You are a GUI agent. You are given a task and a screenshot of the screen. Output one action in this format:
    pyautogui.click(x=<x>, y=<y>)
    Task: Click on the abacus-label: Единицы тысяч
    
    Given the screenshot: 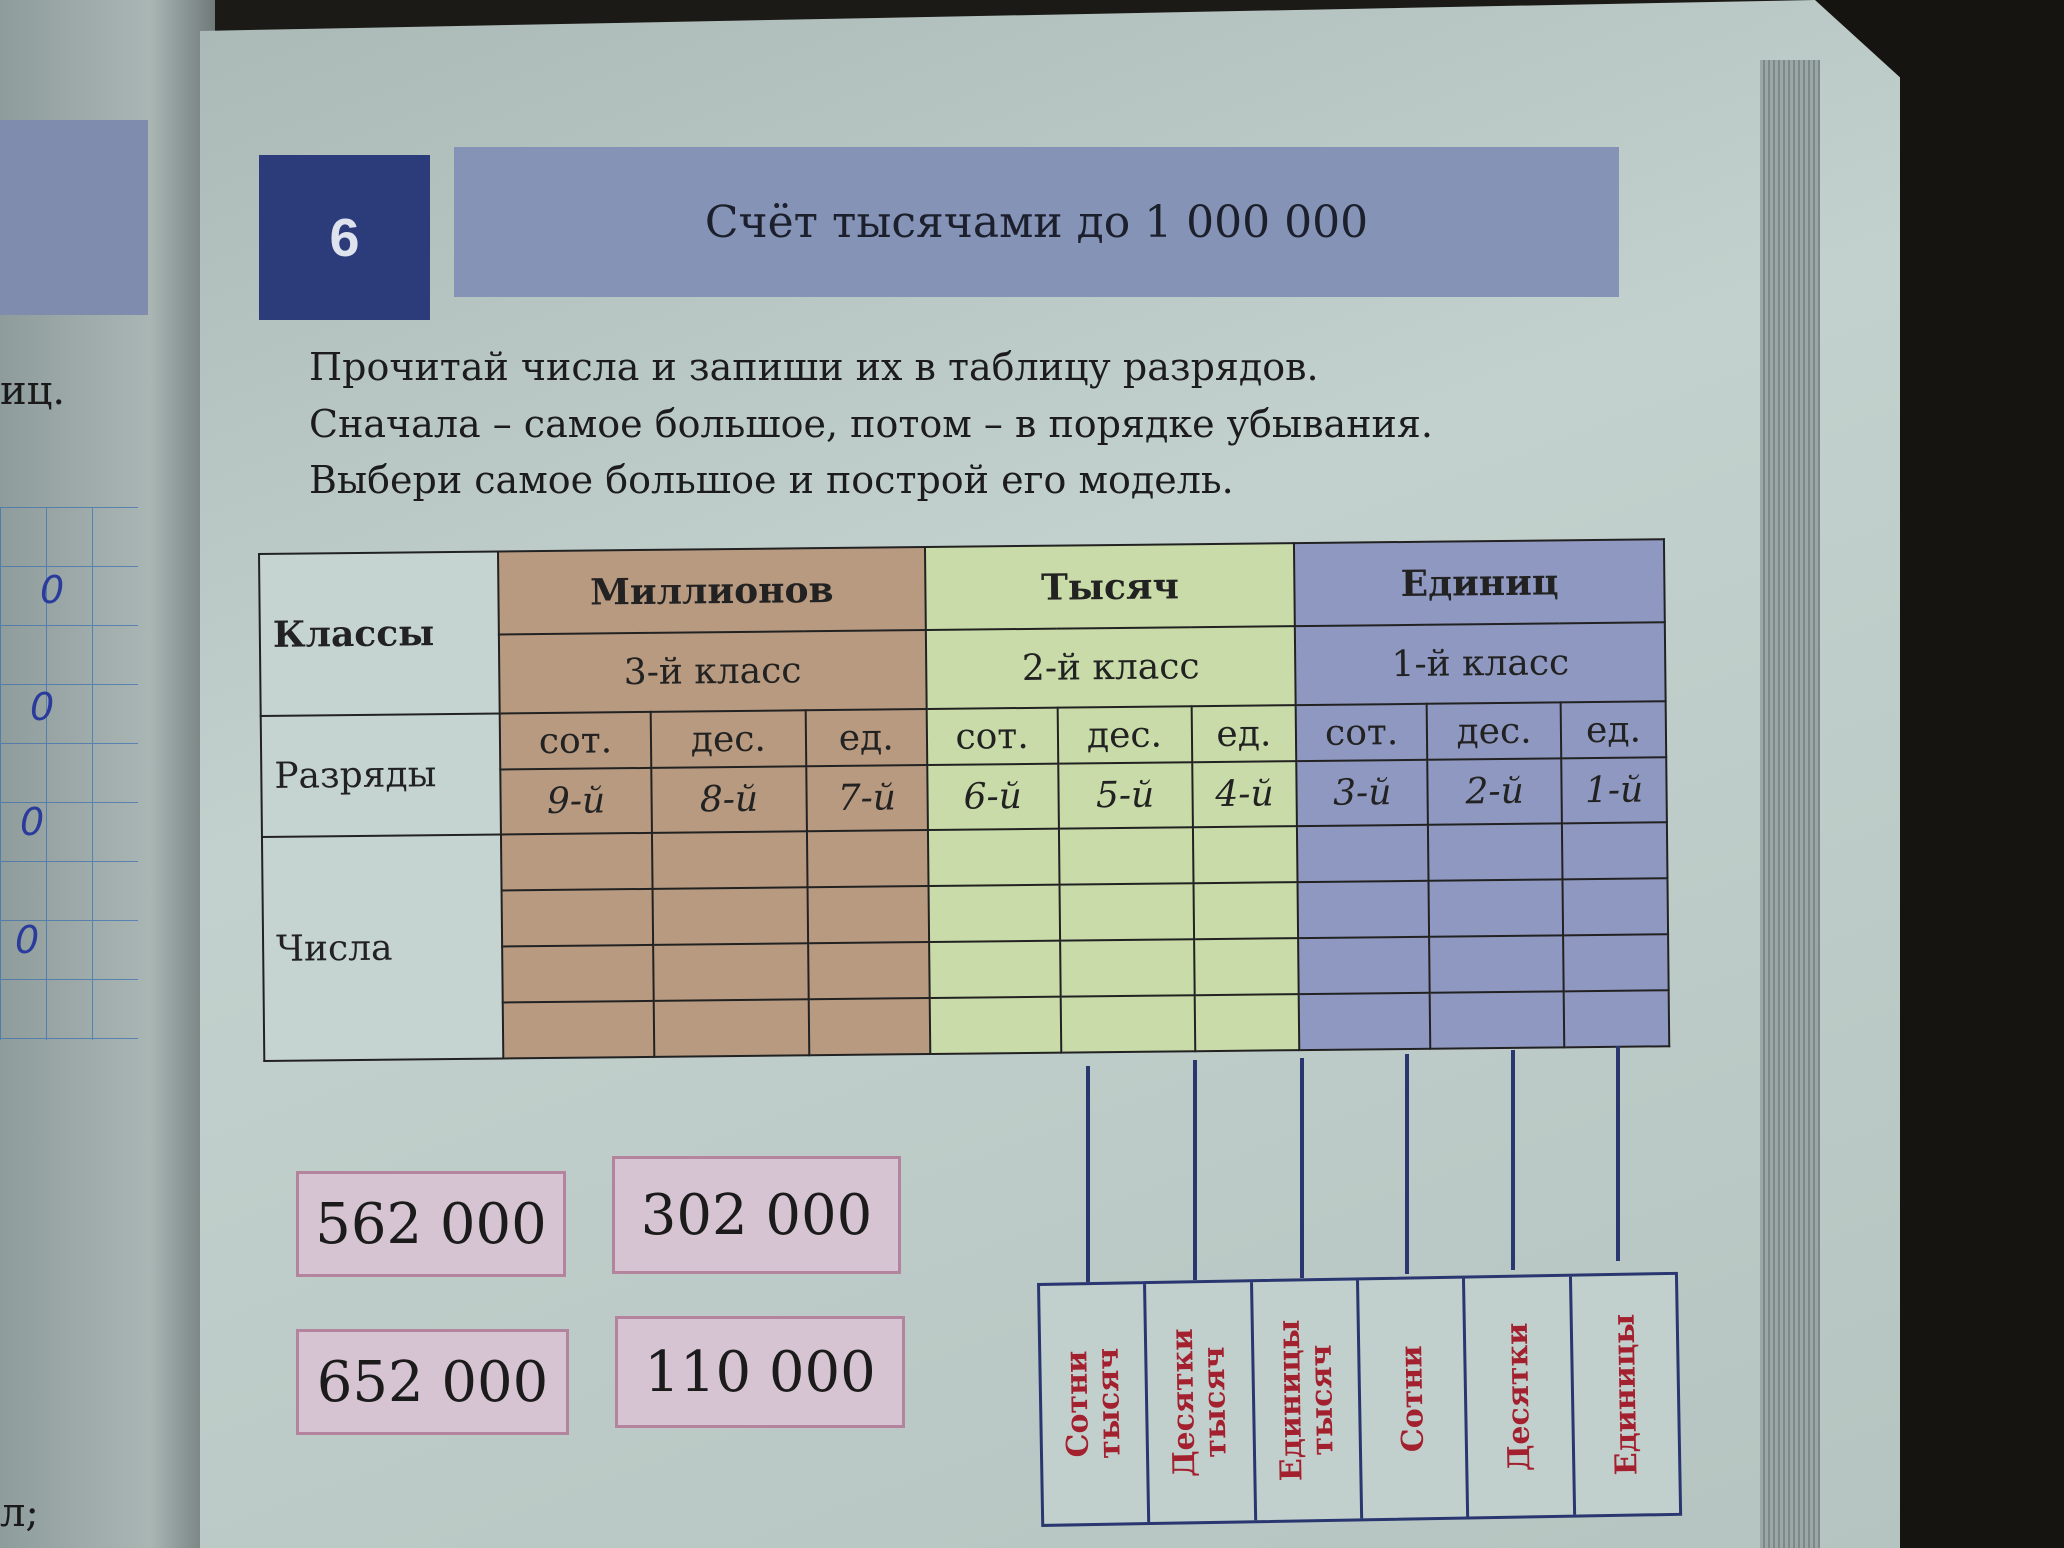 What is the action you would take?
    pyautogui.click(x=1306, y=1400)
    